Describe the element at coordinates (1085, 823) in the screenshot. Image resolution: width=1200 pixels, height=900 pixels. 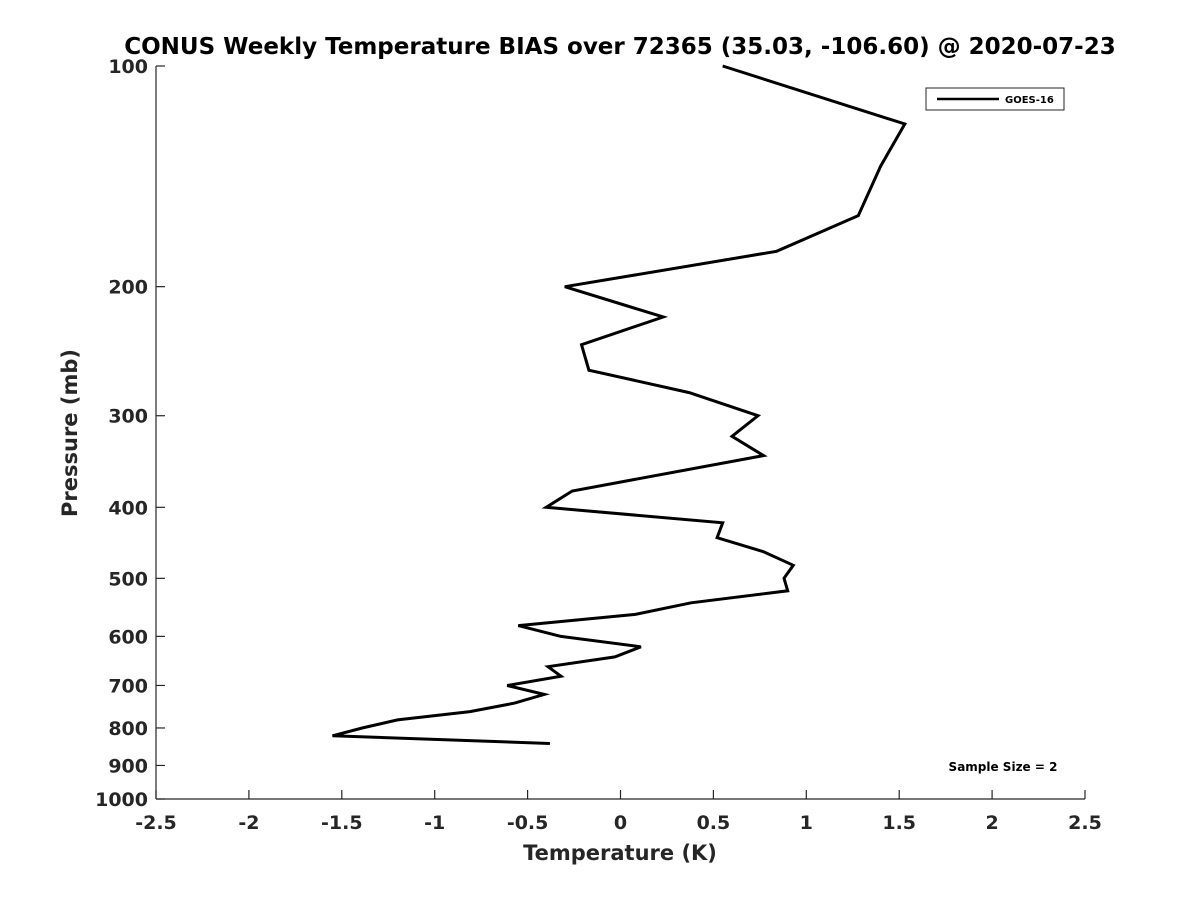
I see `x-tick-label: 2.5` at that location.